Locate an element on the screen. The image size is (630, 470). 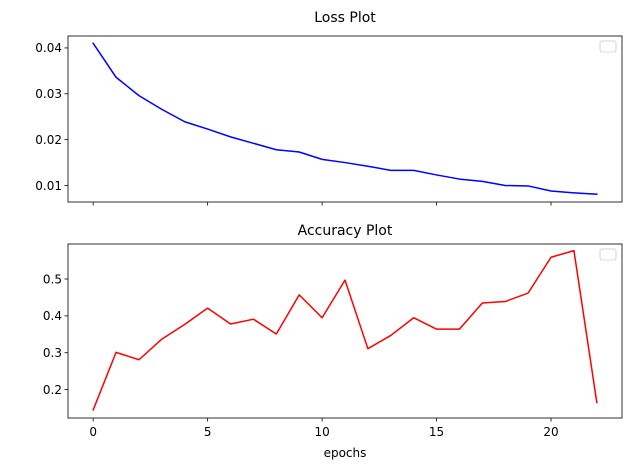
loss-y-tick-label: 0.01 is located at coordinates (48, 186).